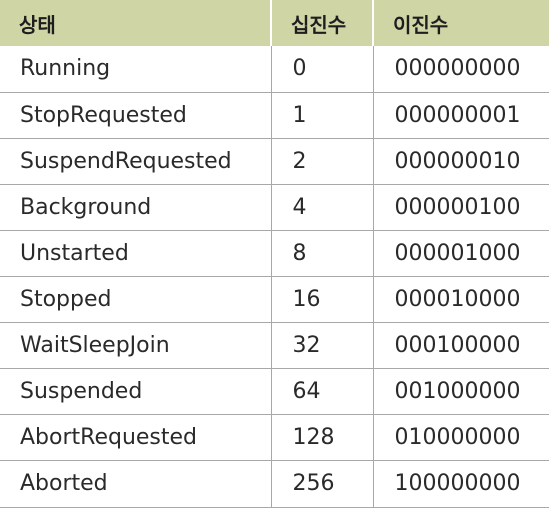 The height and width of the screenshot is (516, 549). I want to click on decimal-cell: 256, so click(321, 483).